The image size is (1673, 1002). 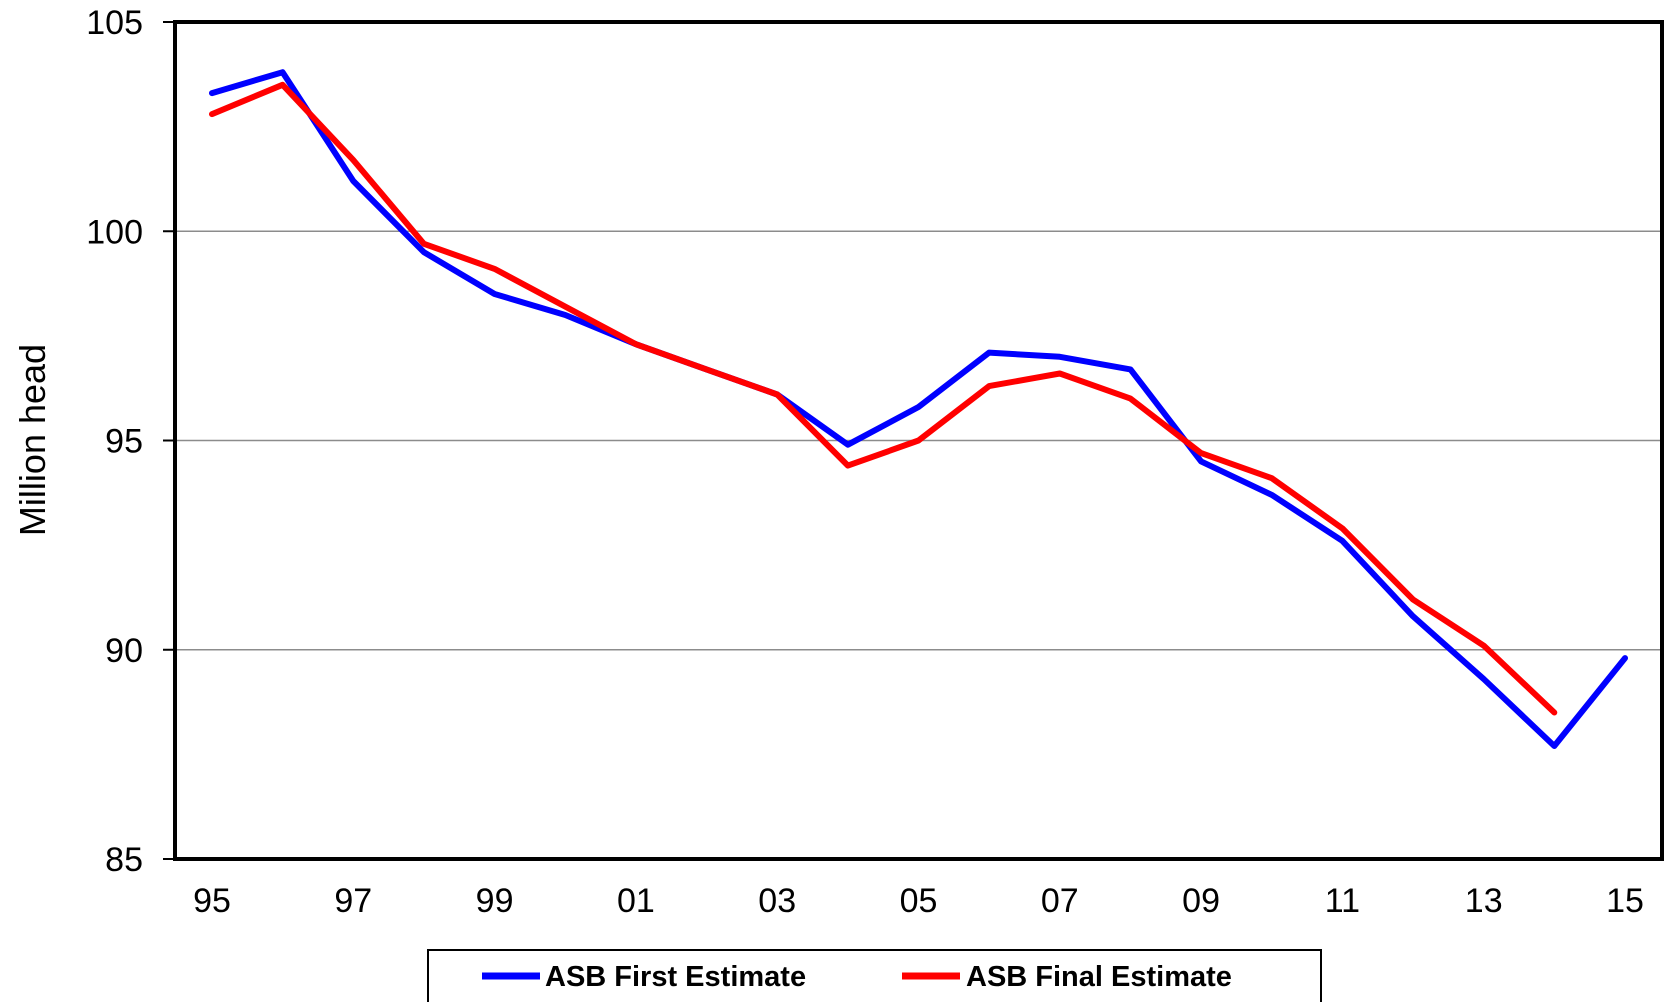 I want to click on x-tick-label: 03, so click(x=777, y=901).